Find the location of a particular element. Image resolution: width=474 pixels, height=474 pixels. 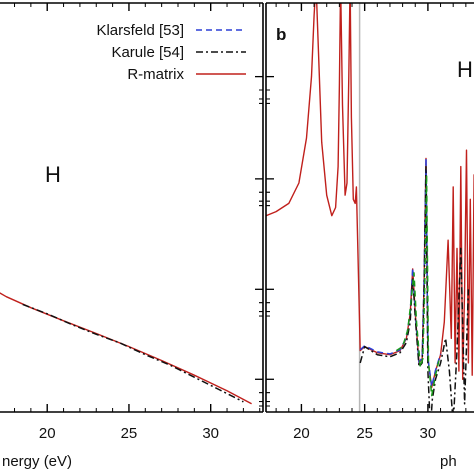

series-line-green is located at coordinates (418, 285).